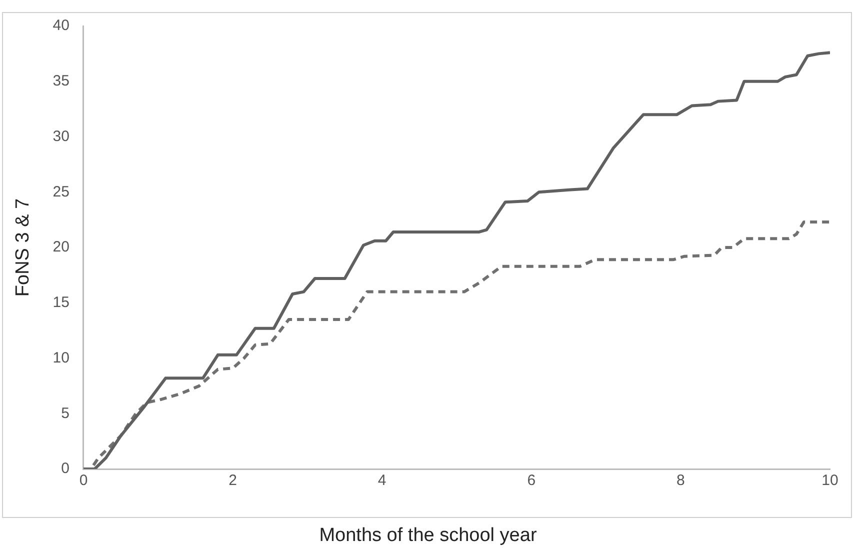  Describe the element at coordinates (61, 25) in the screenshot. I see `y-tick-label: 40` at that location.